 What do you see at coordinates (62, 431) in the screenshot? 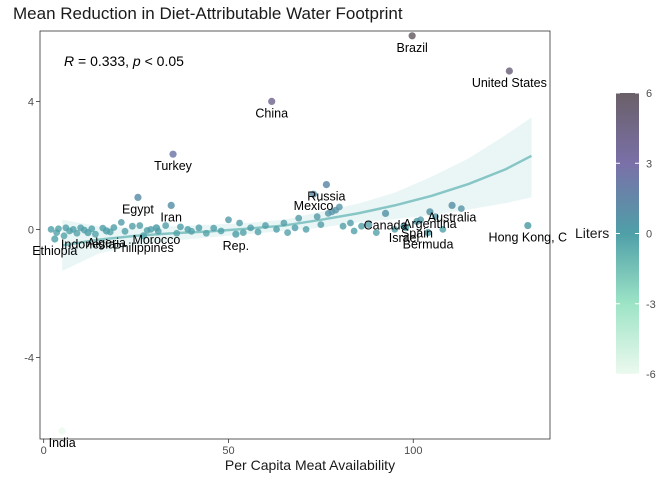
I see `data-point-india` at bounding box center [62, 431].